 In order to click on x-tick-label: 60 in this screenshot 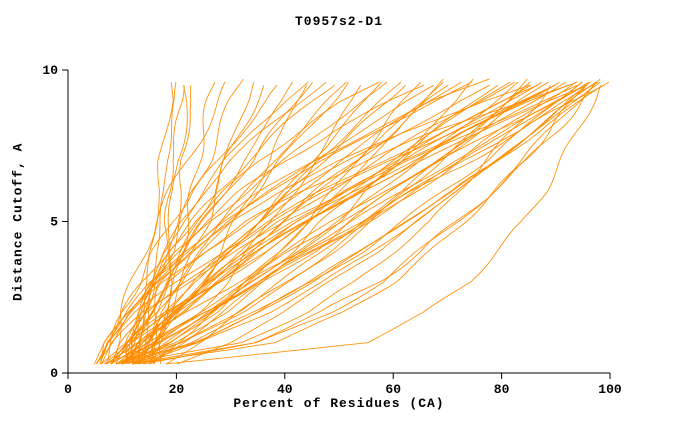, I will do `click(393, 389)`.